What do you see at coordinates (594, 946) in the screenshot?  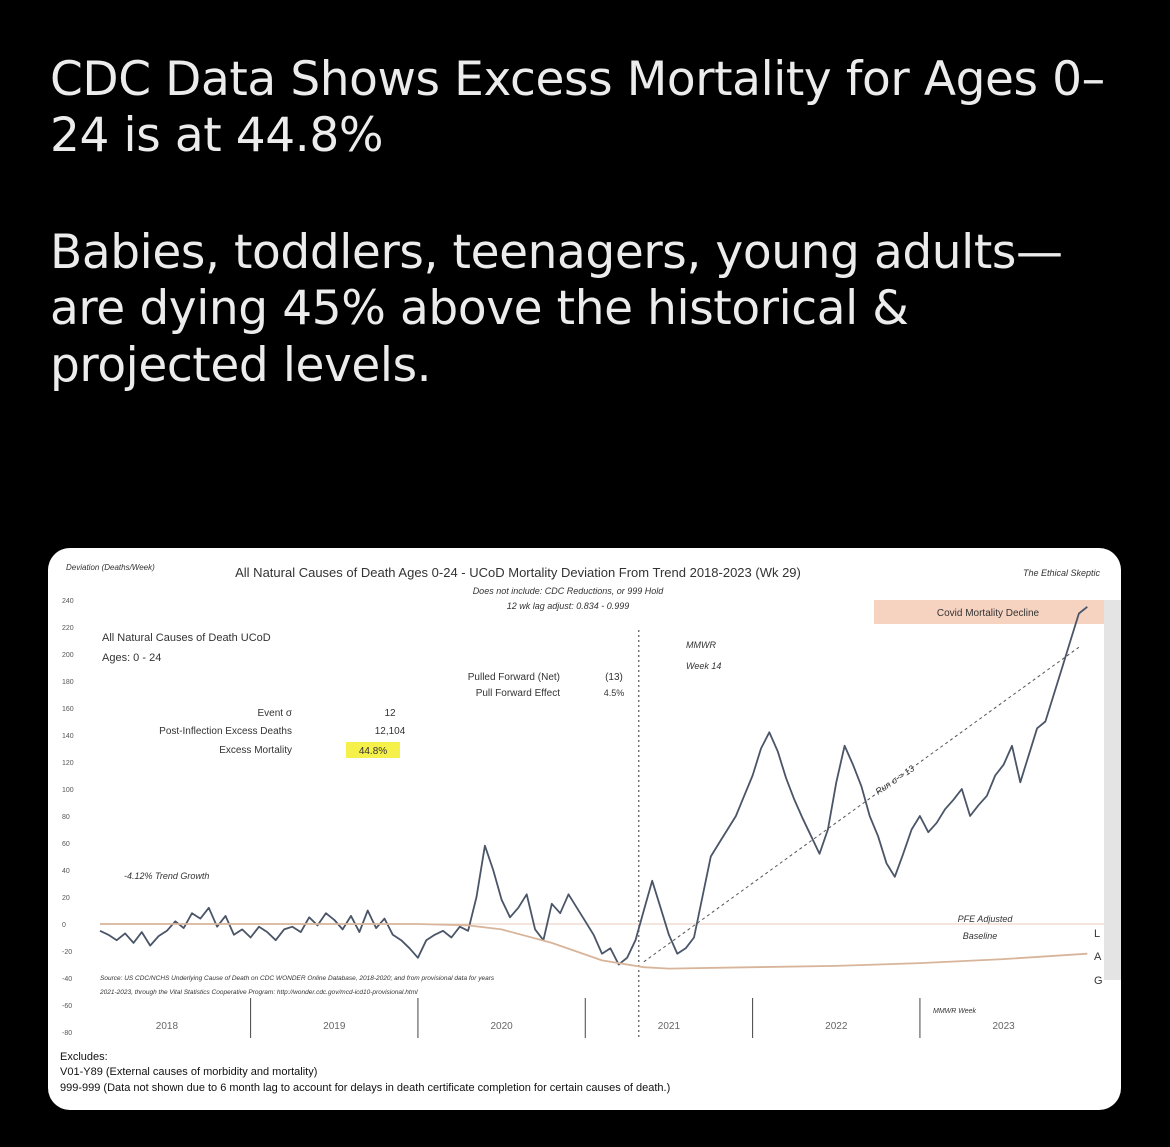 I see `series-pfe-baseline` at bounding box center [594, 946].